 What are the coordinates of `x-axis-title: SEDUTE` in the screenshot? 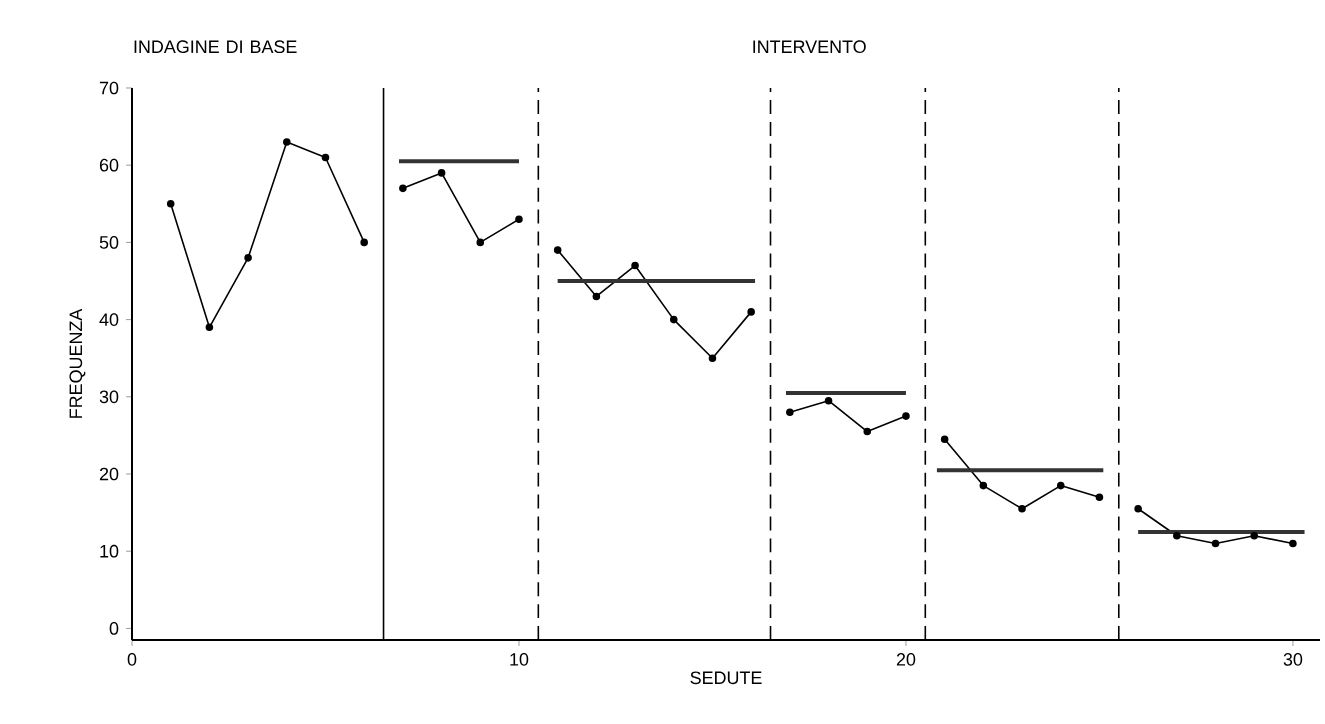 It's located at (726, 678).